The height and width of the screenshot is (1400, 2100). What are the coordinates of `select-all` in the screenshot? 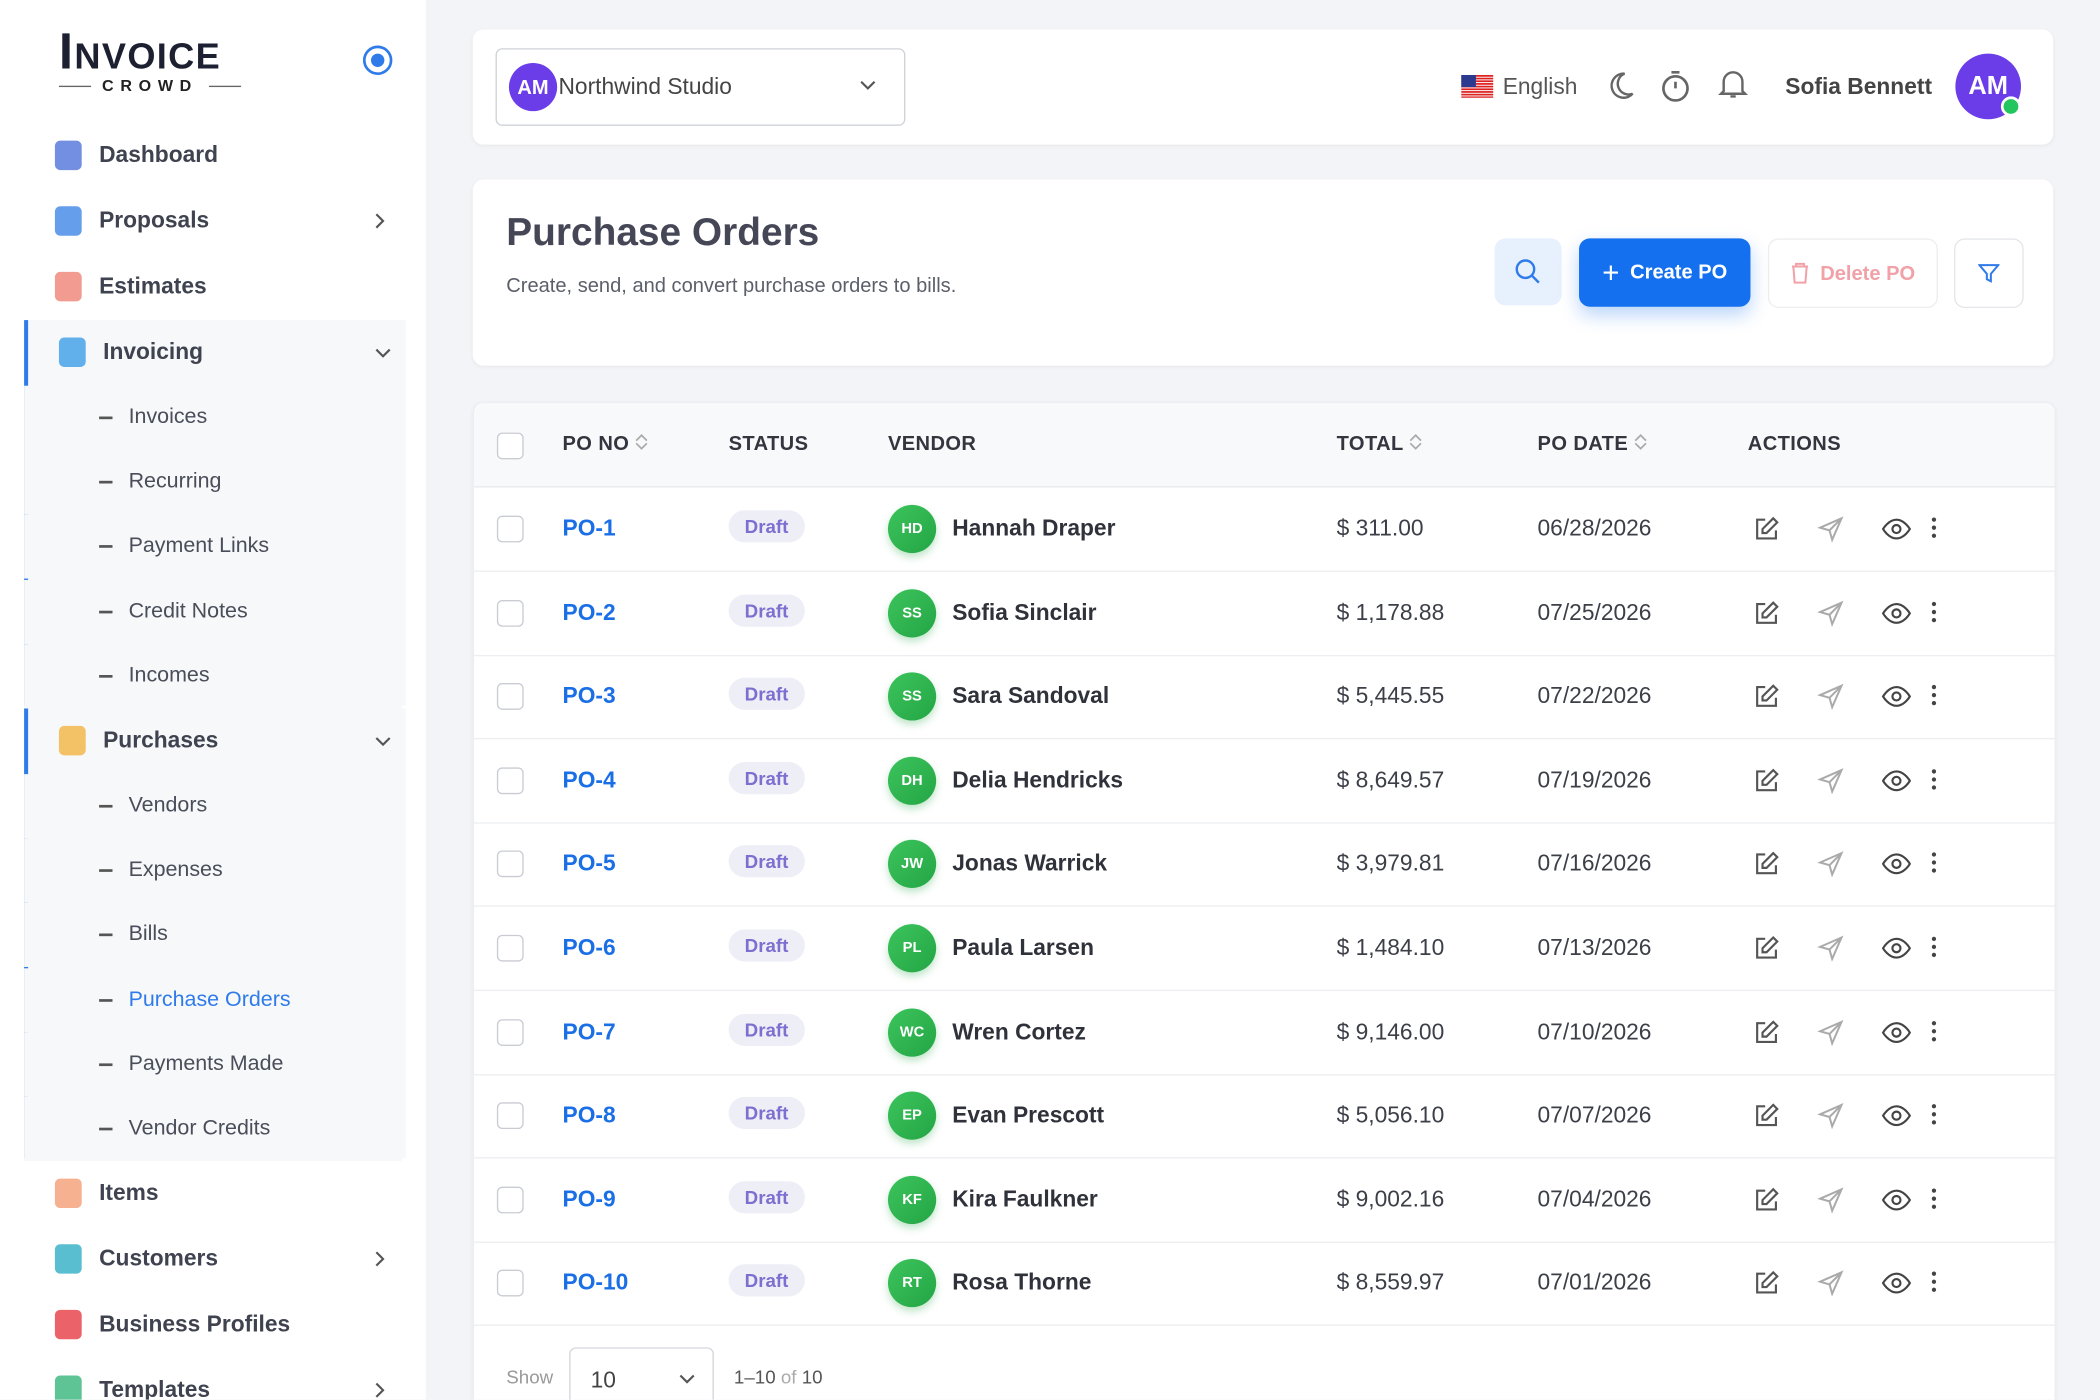 It's located at (510, 446).